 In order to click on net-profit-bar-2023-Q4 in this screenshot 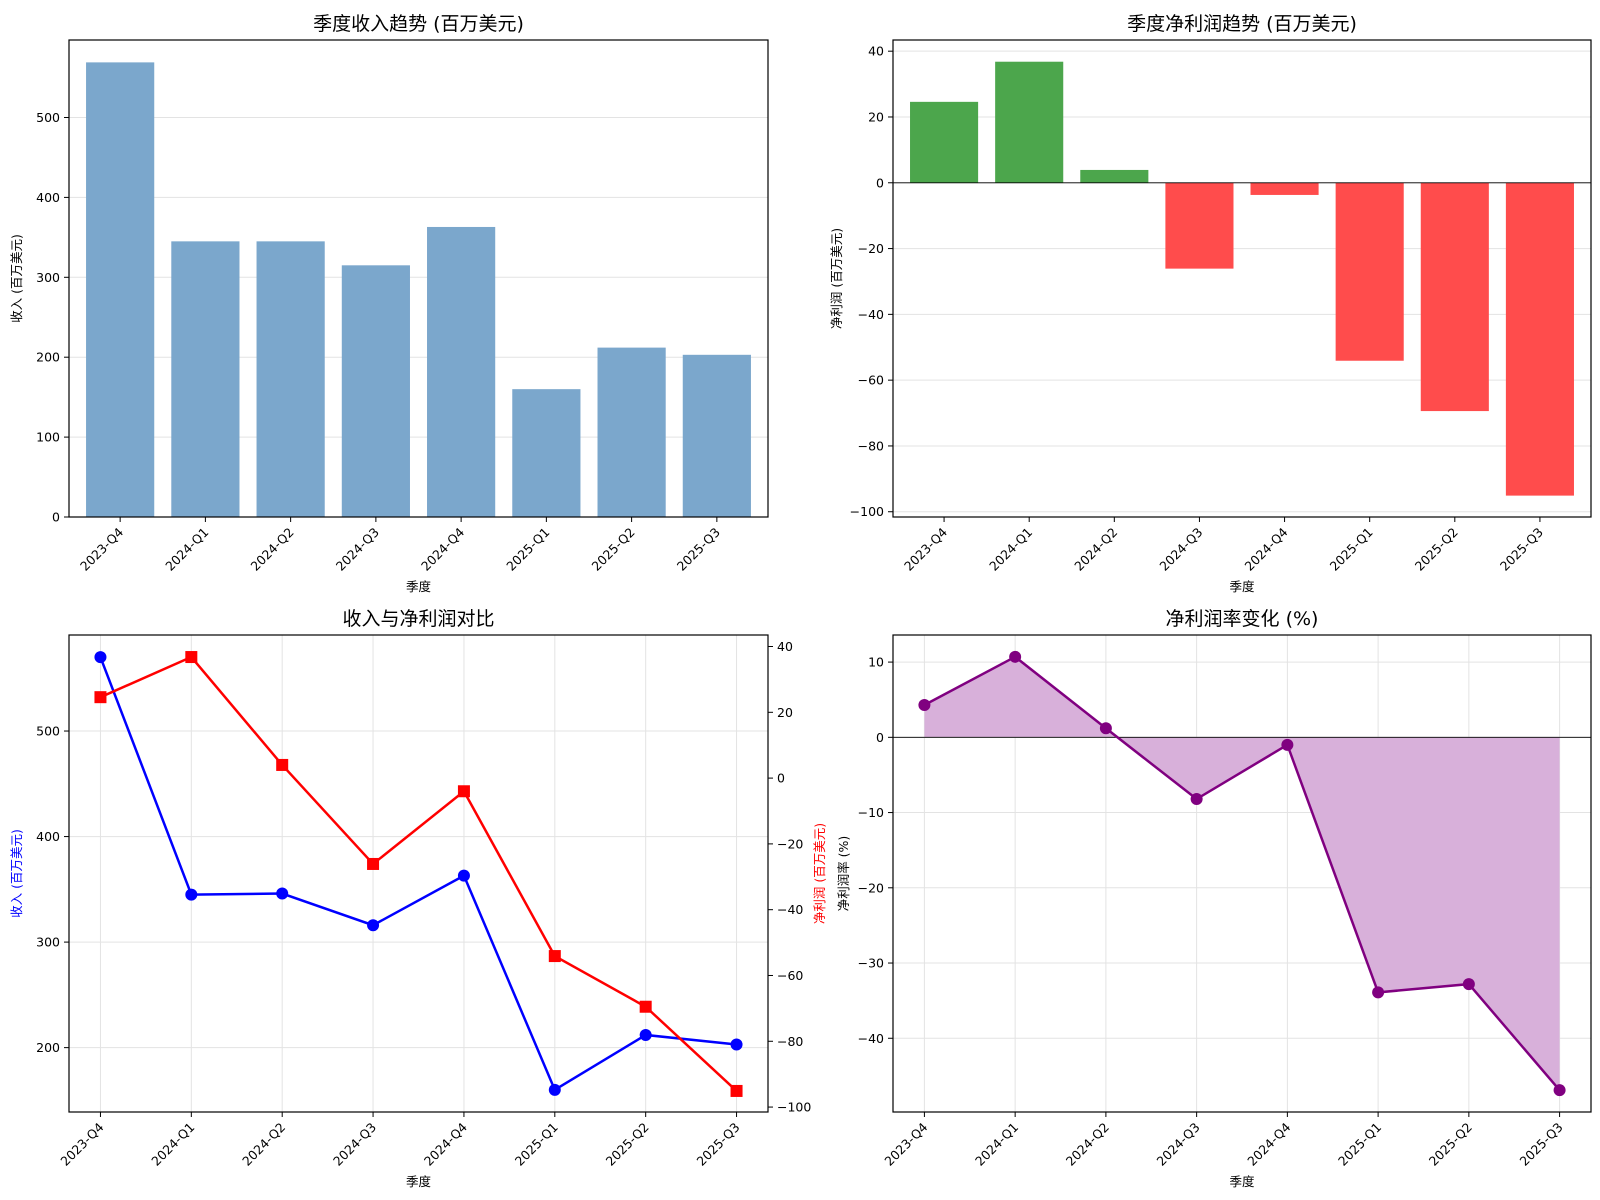, I will do `click(944, 142)`.